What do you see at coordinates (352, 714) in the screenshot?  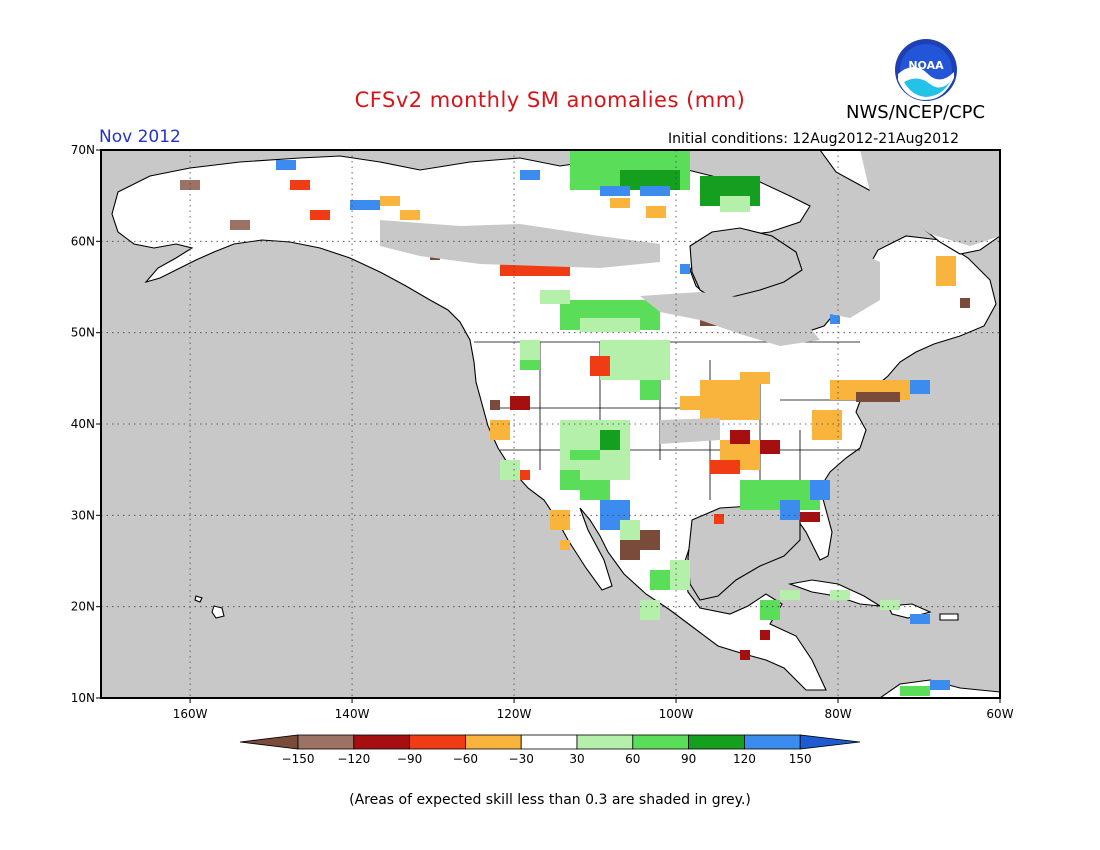 I see `lon-label-140W: 140W` at bounding box center [352, 714].